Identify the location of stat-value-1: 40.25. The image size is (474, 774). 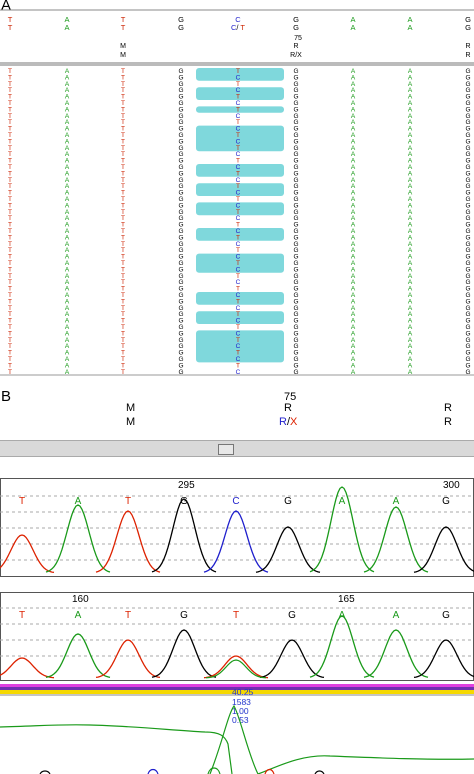
(243, 692).